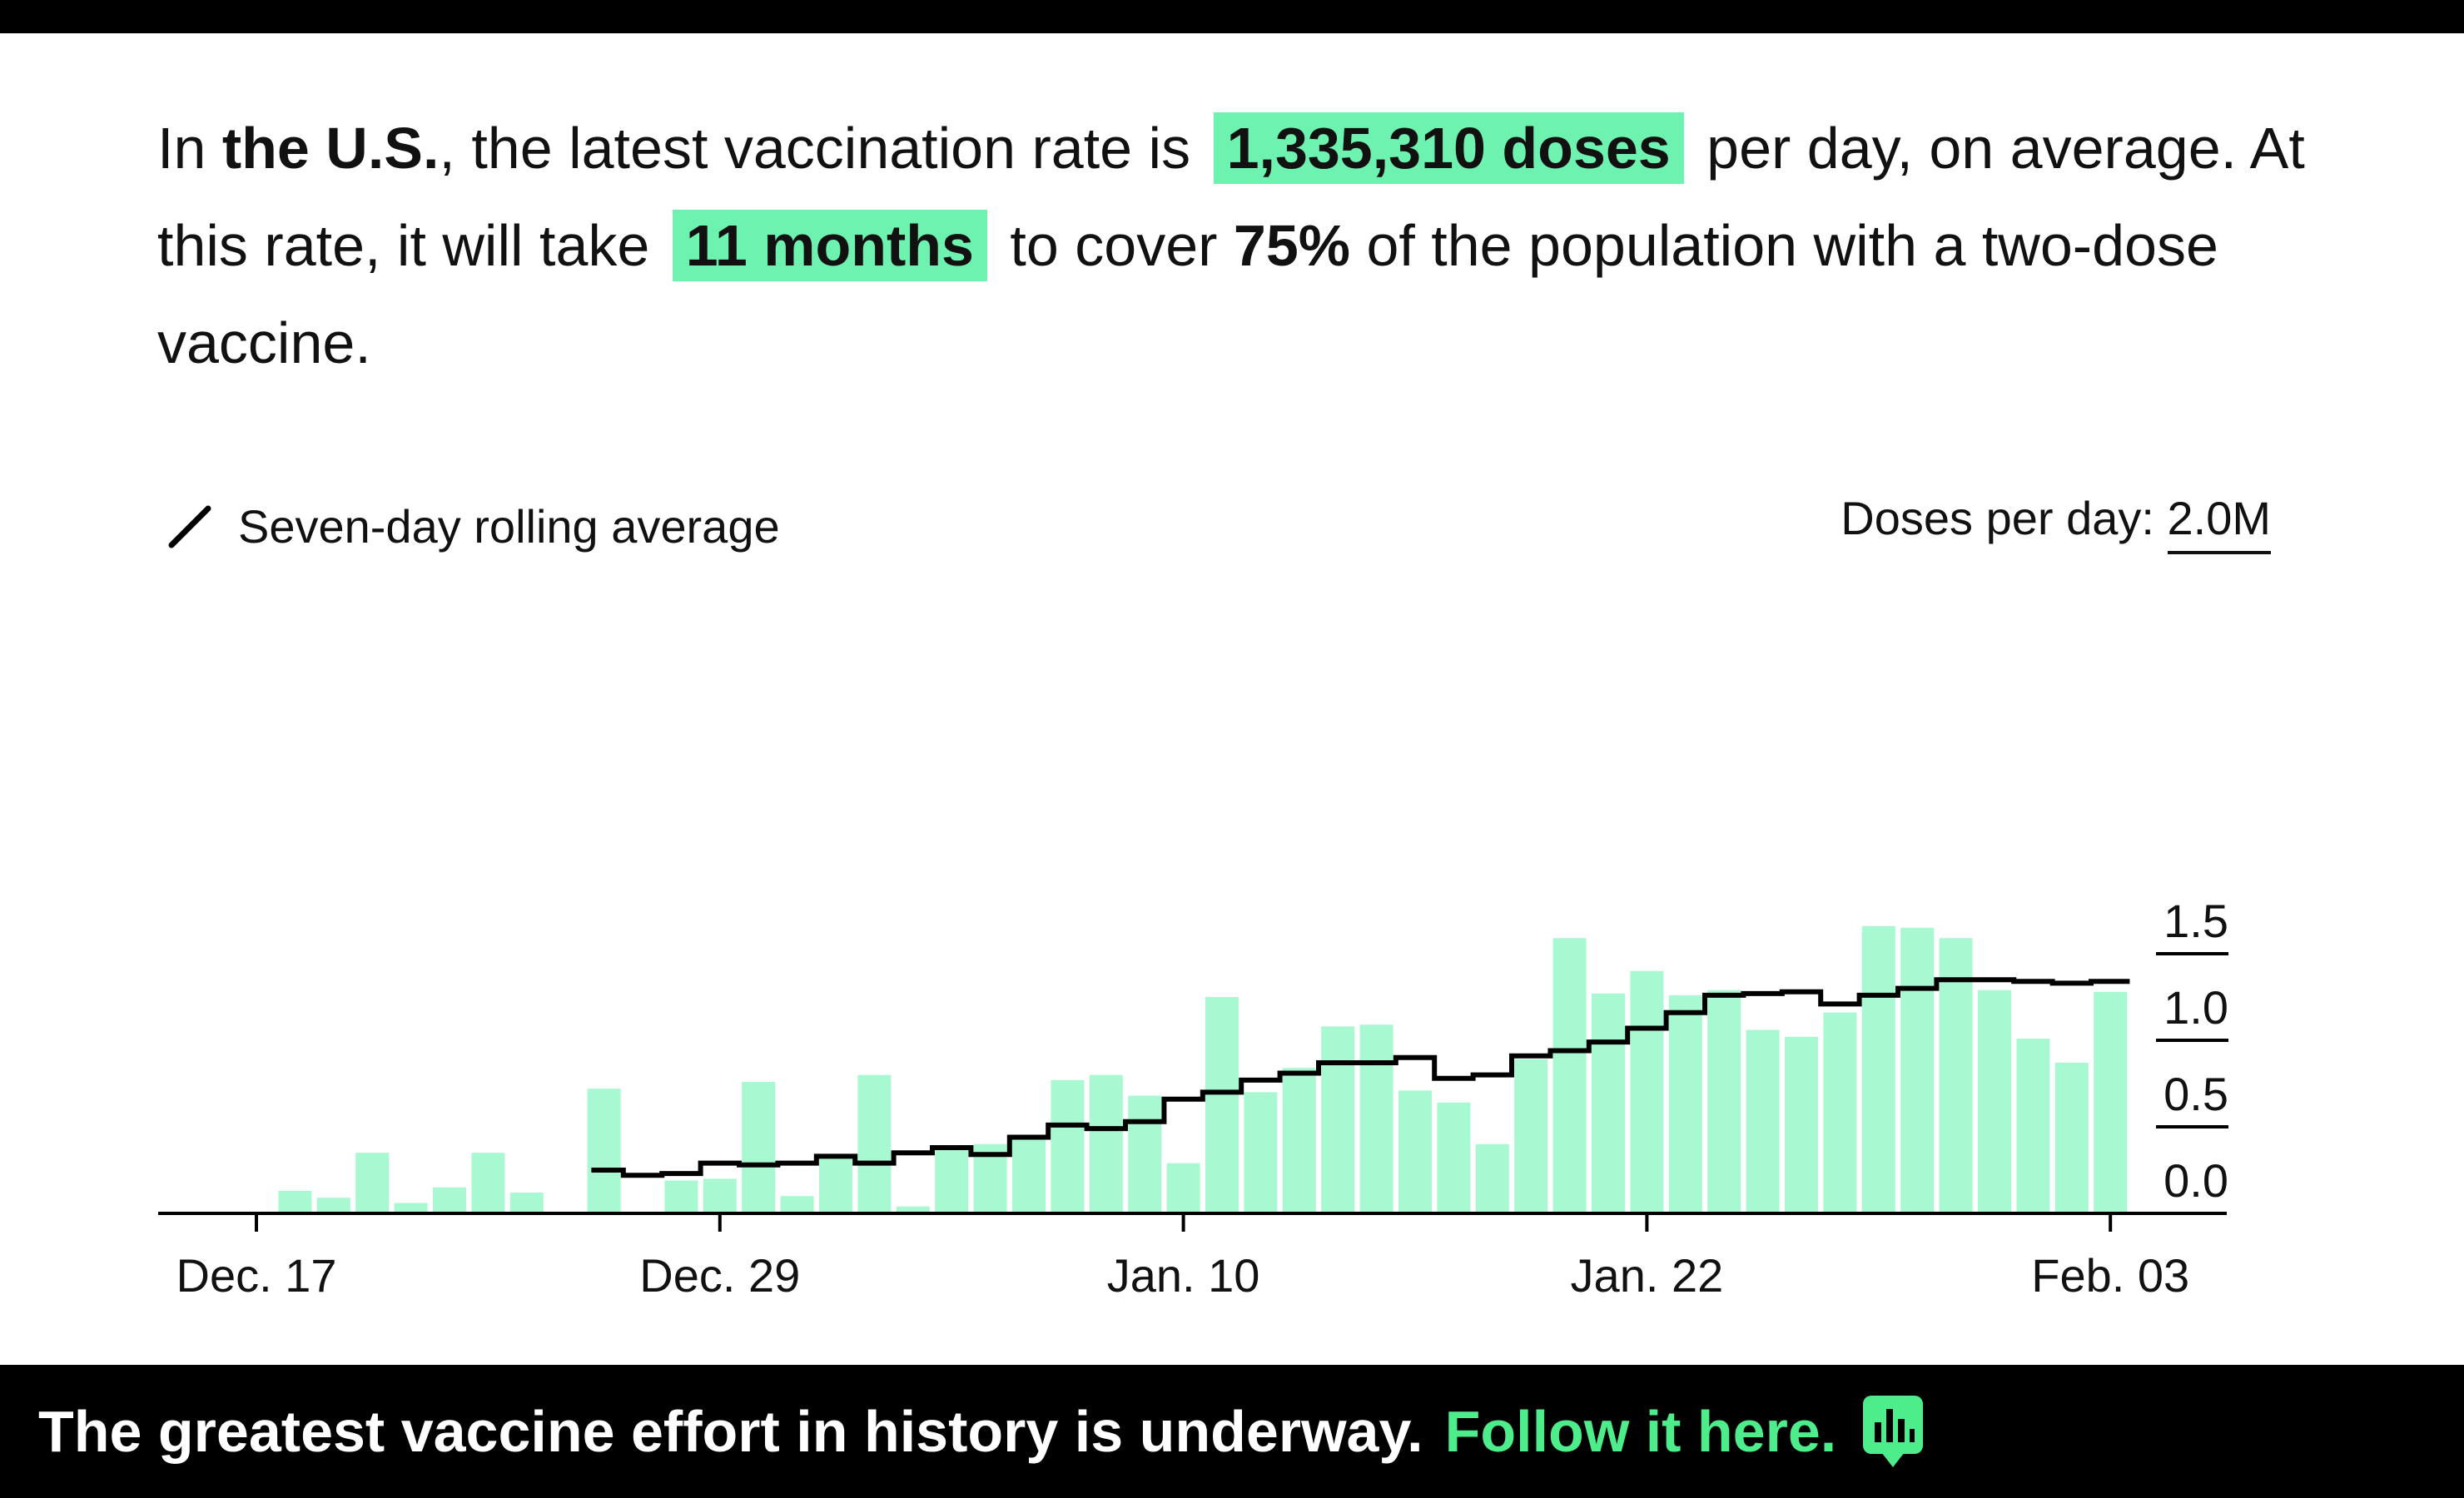 The height and width of the screenshot is (1498, 2464). What do you see at coordinates (720, 1275) in the screenshot?
I see `x-tick-label: Dec. 29` at bounding box center [720, 1275].